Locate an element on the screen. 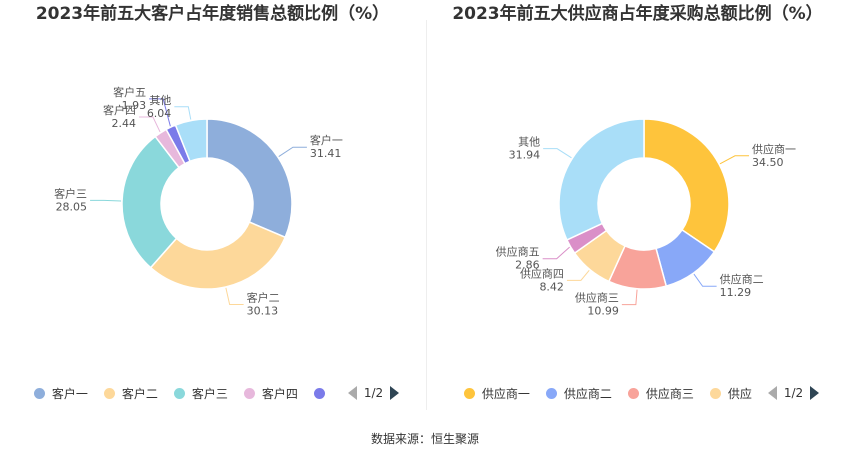  slice-label-value-1: 31.41 is located at coordinates (326, 153).